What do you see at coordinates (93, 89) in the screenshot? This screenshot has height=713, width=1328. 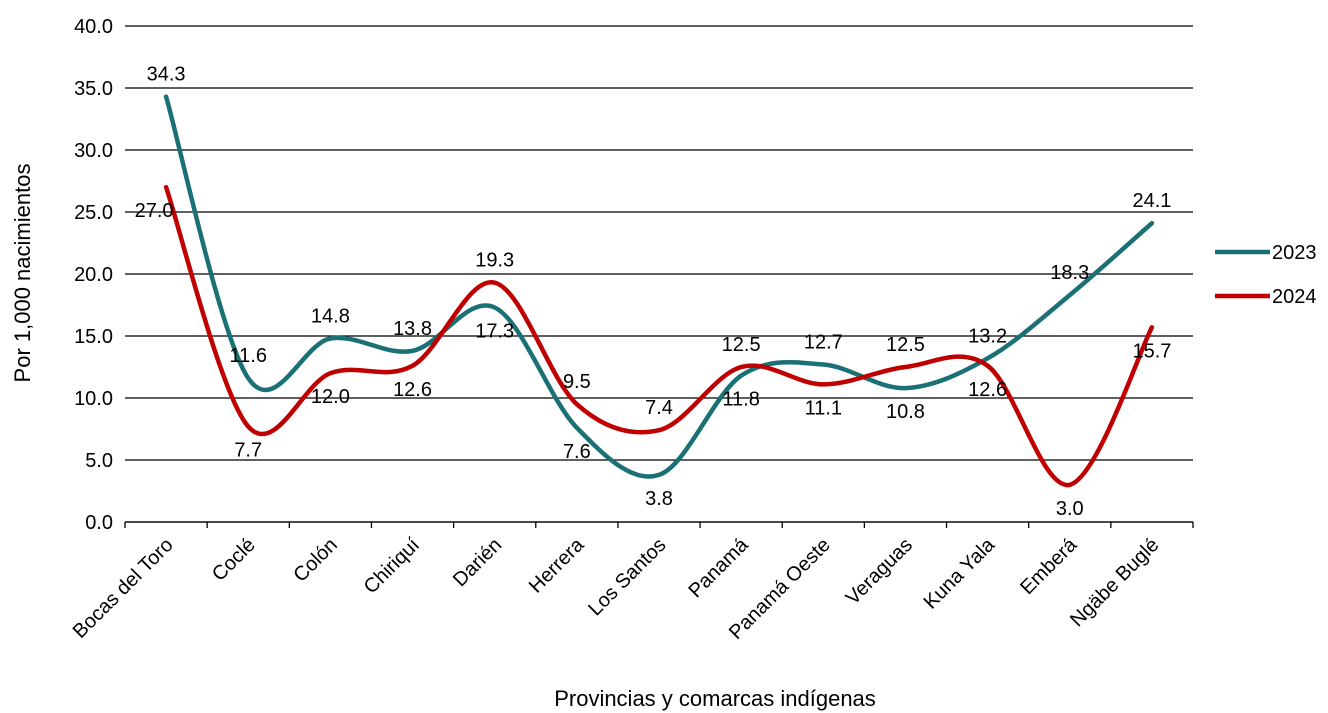 I see `y-tick-label: 35.0` at bounding box center [93, 89].